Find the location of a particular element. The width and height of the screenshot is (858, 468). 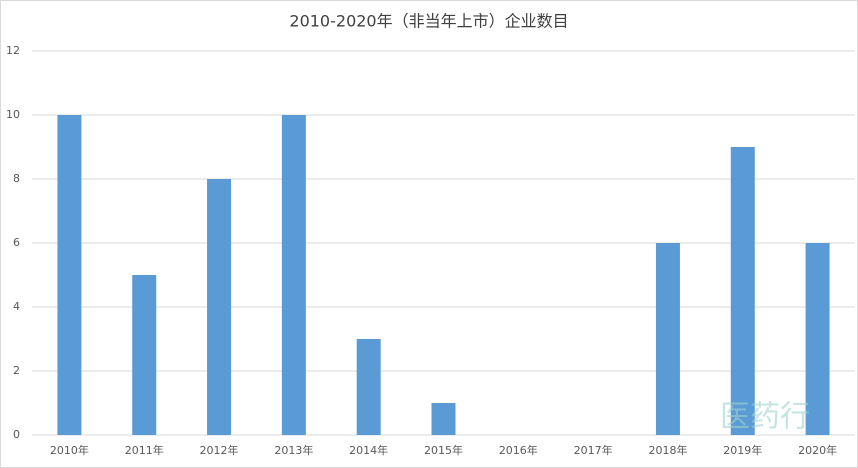

y-tick-label: 2 is located at coordinates (16, 370).